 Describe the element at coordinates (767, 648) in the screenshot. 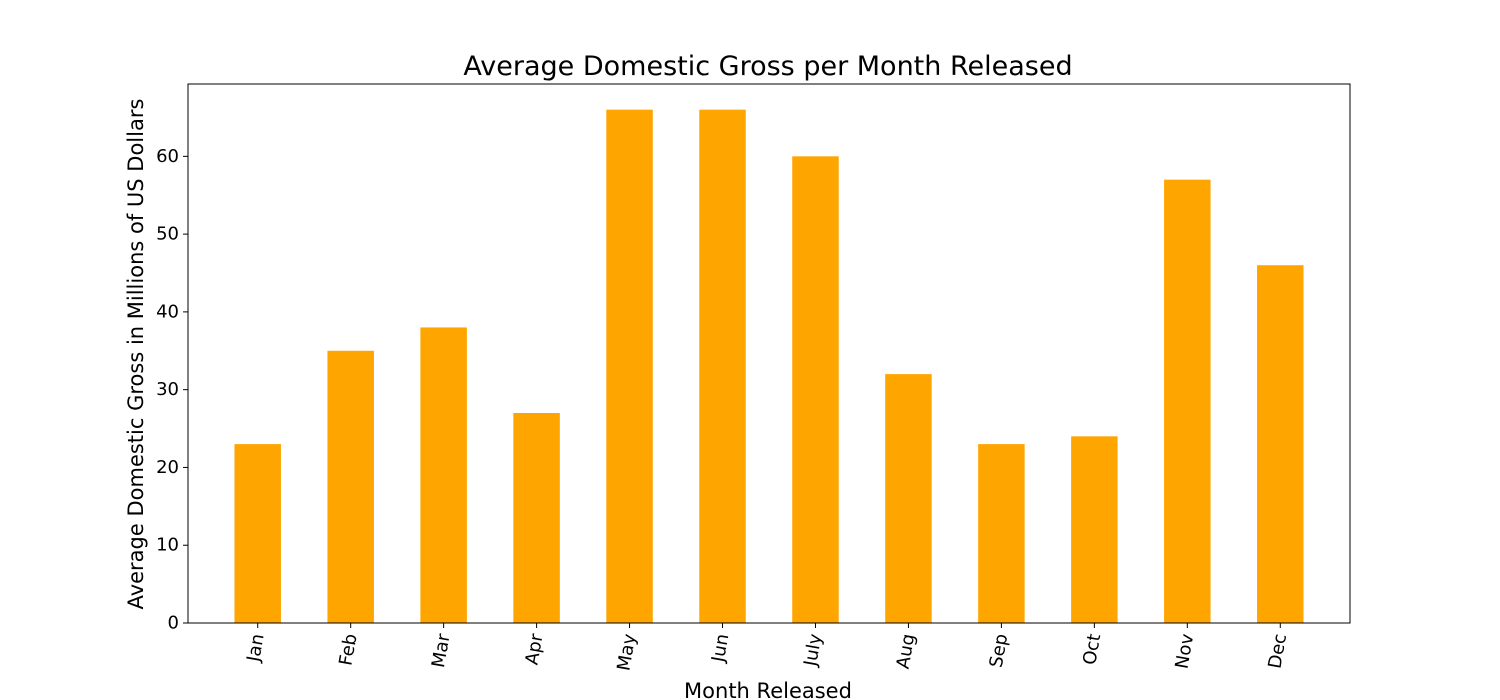

I see `x-axis-ticks: Jan Feb Mar Apr May Jun July Aug Sep Oct Nov Dec` at that location.